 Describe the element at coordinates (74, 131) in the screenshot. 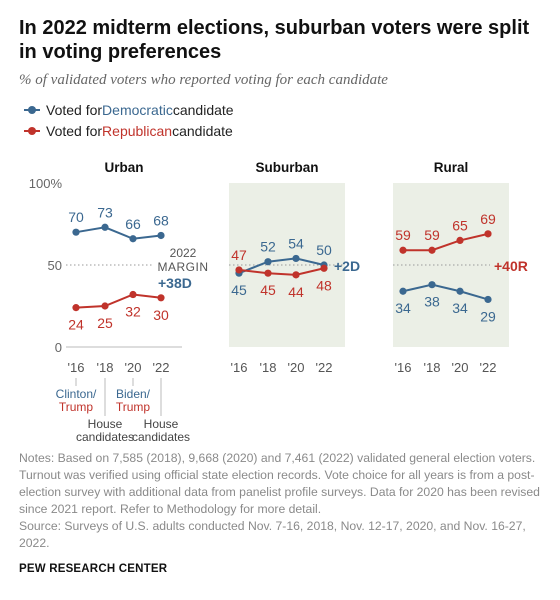

I see `legend-rep-prefix: Voted for` at that location.